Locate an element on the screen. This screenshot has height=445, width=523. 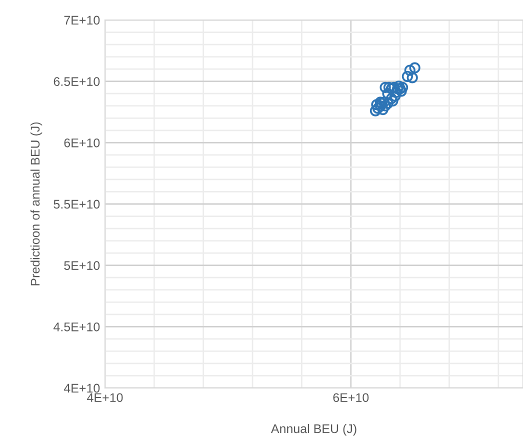
y-tick-label: 5.5E+10 is located at coordinates (77, 204).